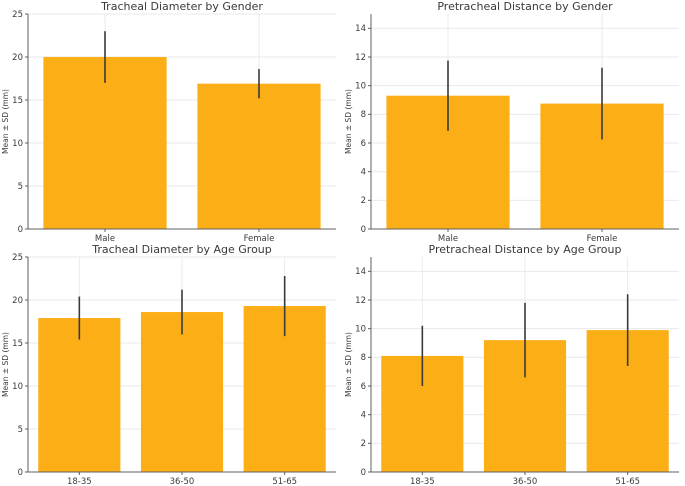 This screenshot has width=685, height=486. What do you see at coordinates (181, 249) in the screenshot?
I see `chart-title: Tracheal Diameter by Age Group` at bounding box center [181, 249].